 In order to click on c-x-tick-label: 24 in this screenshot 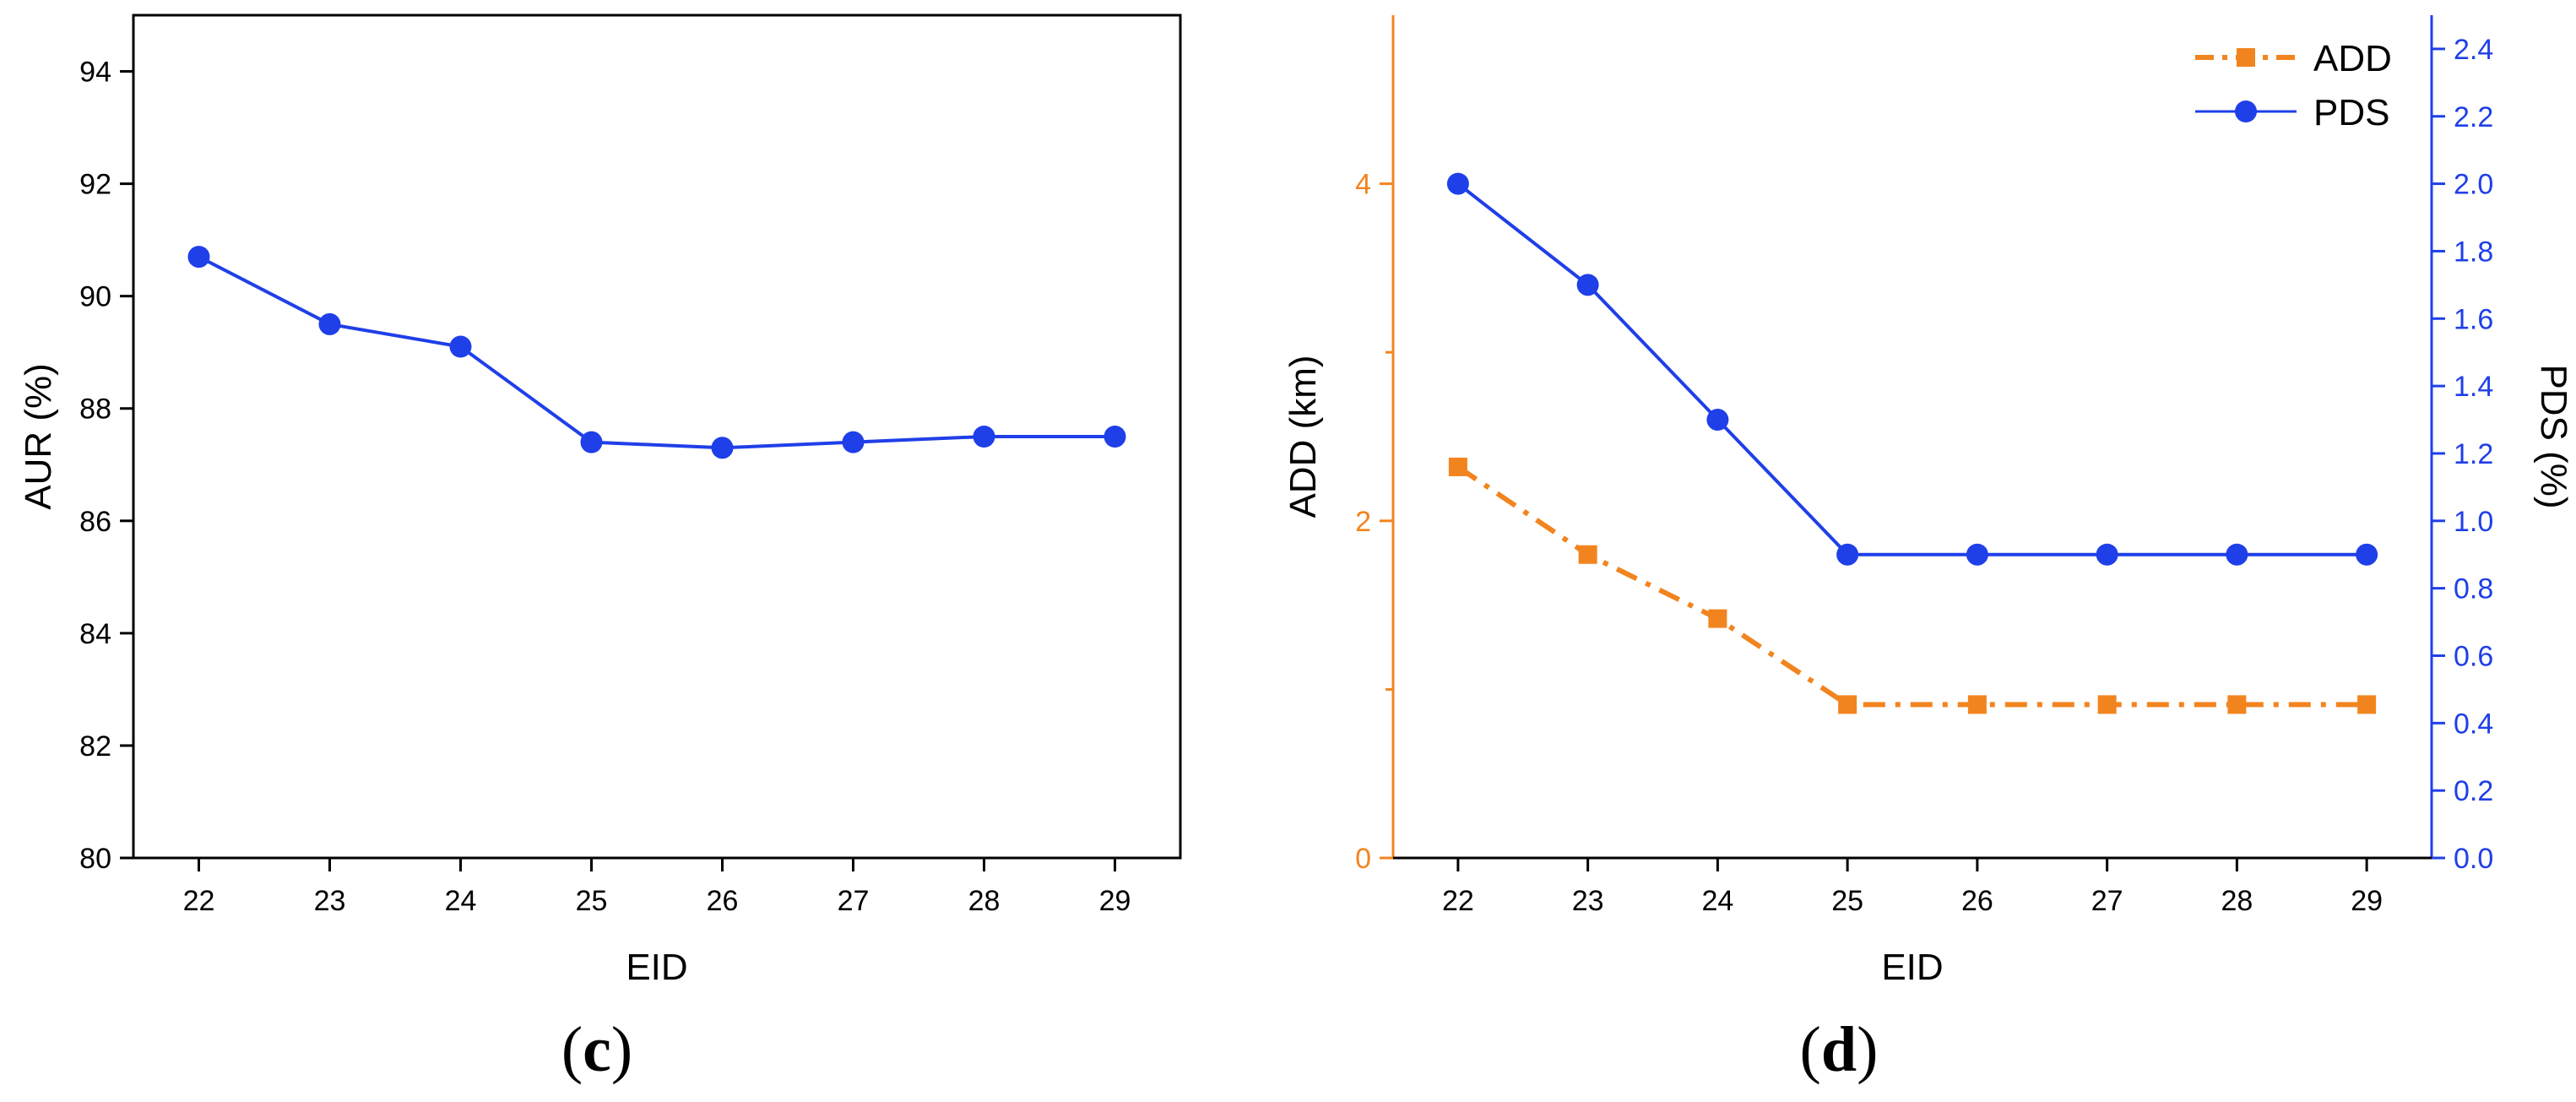, I will do `click(461, 901)`.